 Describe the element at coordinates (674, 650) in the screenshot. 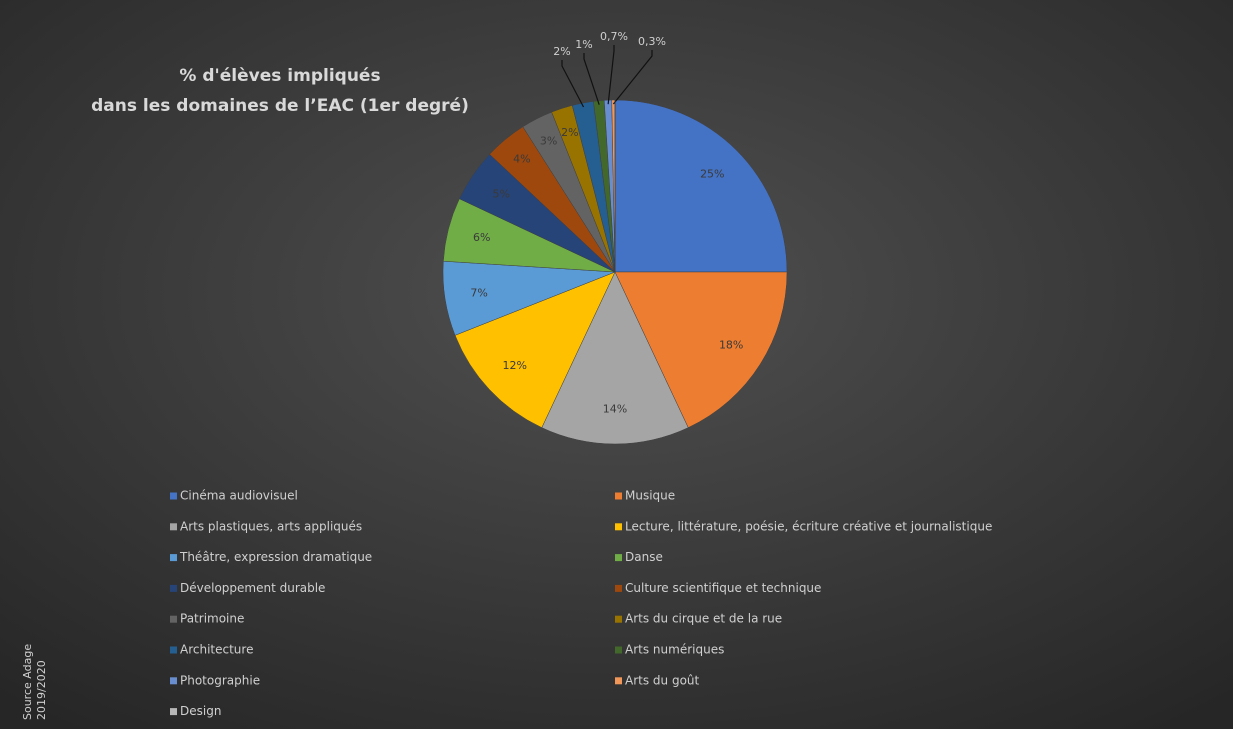

I see `legend-label: Arts numériques` at that location.